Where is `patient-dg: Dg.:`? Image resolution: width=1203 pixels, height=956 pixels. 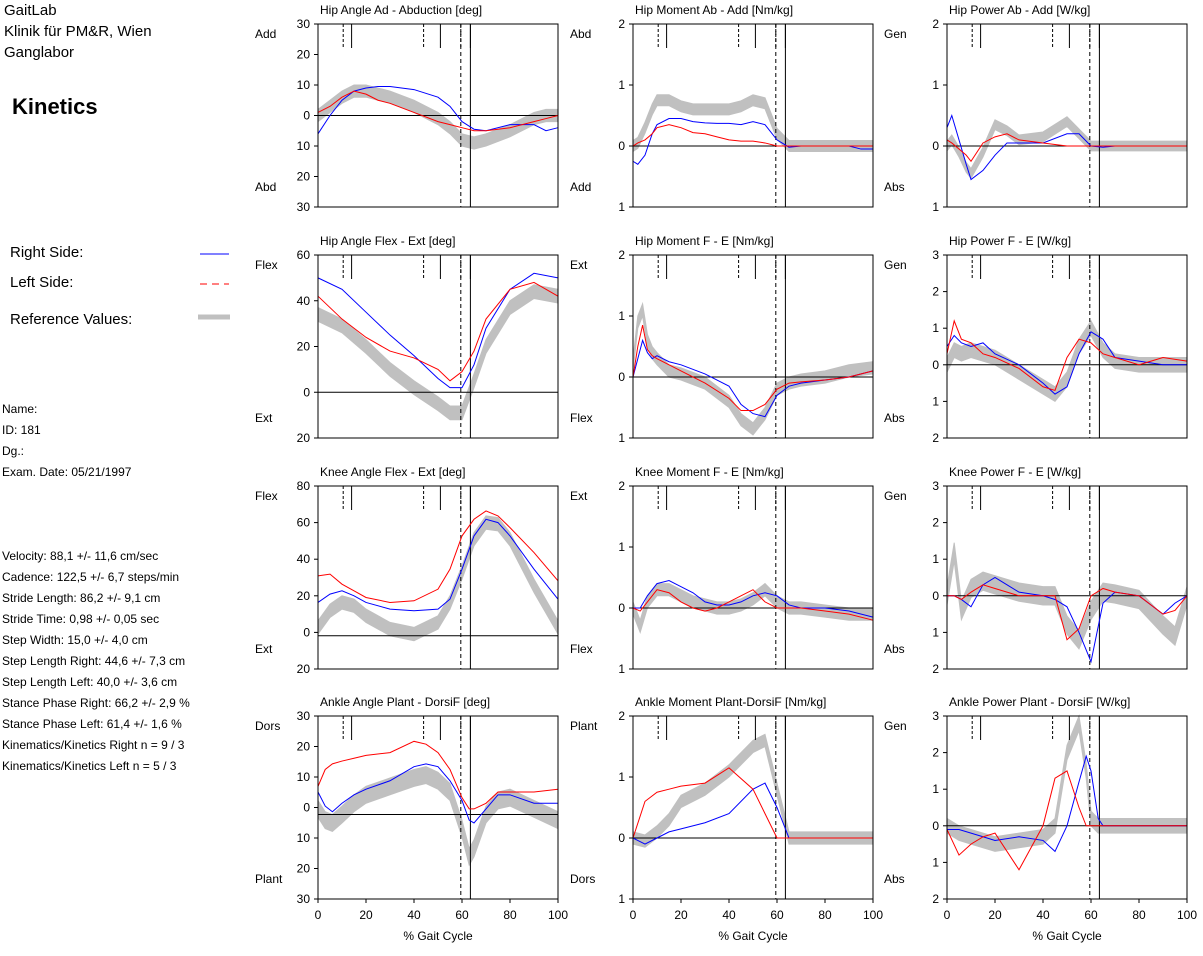 patient-dg: Dg.: is located at coordinates (13, 451).